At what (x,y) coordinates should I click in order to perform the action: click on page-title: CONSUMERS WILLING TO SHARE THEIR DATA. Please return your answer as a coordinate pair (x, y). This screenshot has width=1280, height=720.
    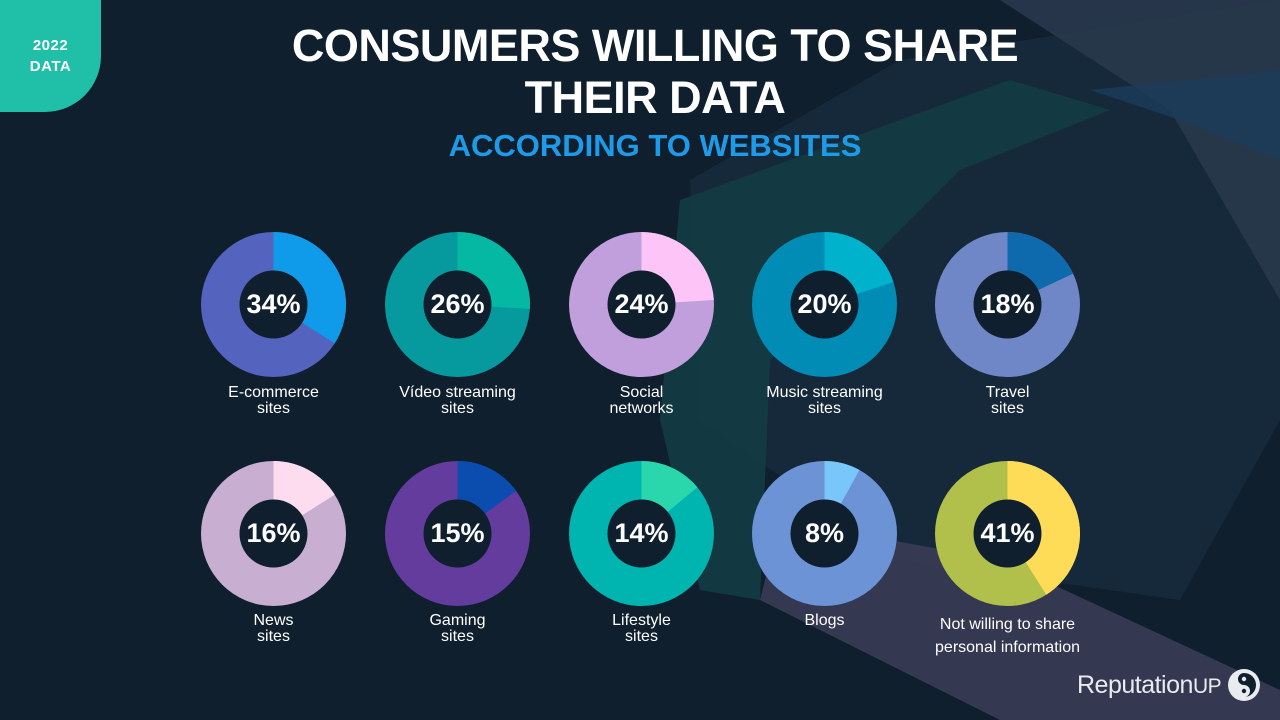
    Looking at the image, I should click on (640, 72).